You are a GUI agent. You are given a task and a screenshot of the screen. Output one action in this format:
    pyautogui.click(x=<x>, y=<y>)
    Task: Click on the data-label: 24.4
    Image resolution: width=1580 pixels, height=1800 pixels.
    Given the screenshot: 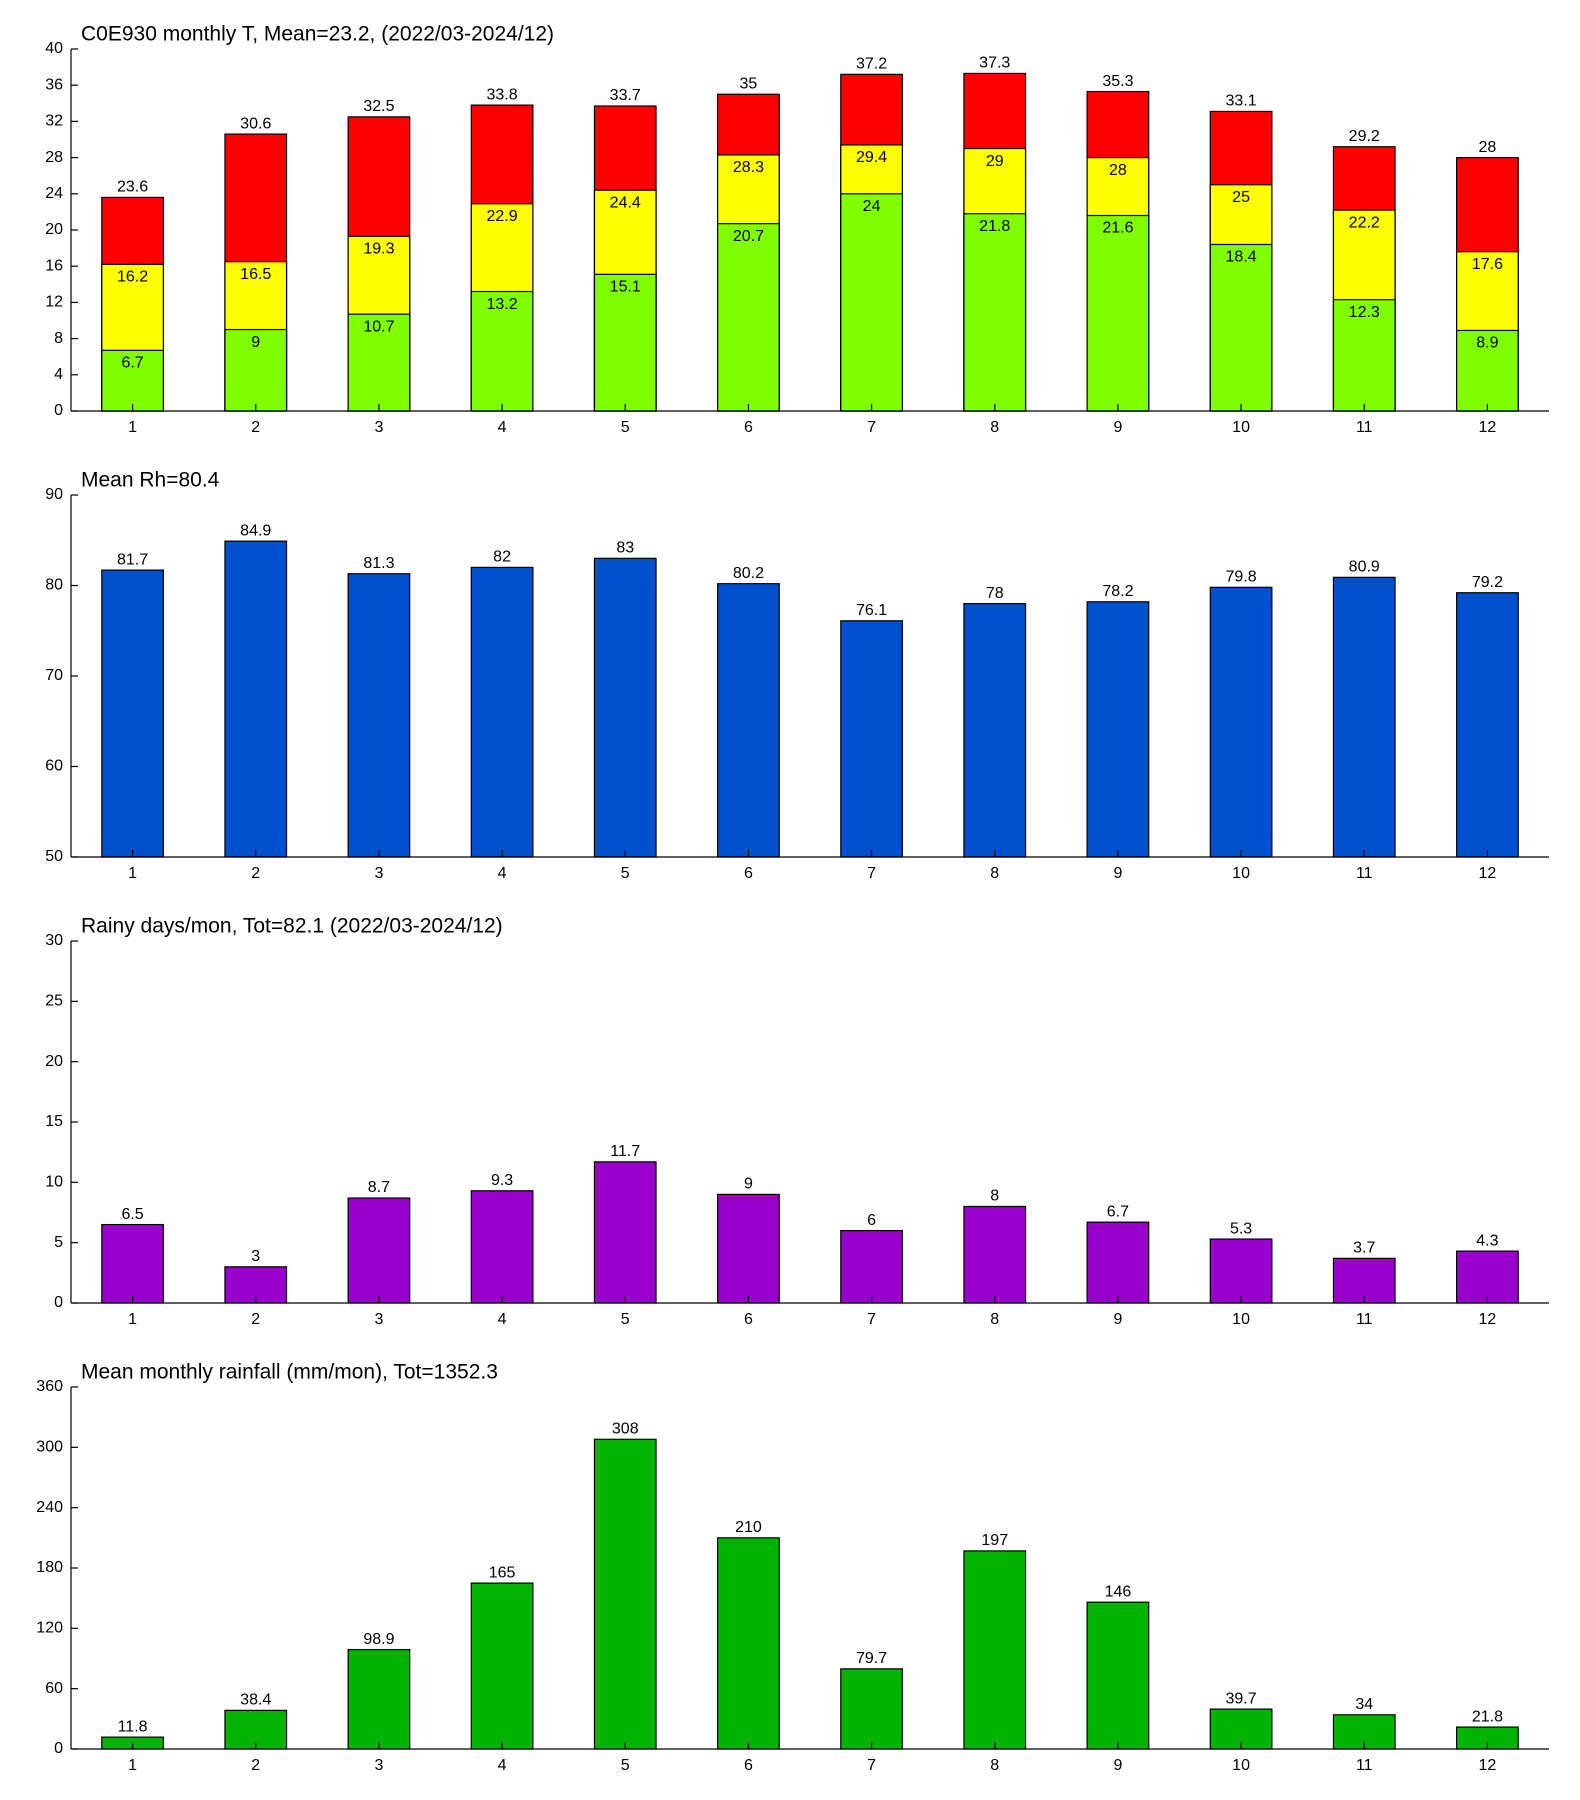 What is the action you would take?
    pyautogui.click(x=625, y=202)
    